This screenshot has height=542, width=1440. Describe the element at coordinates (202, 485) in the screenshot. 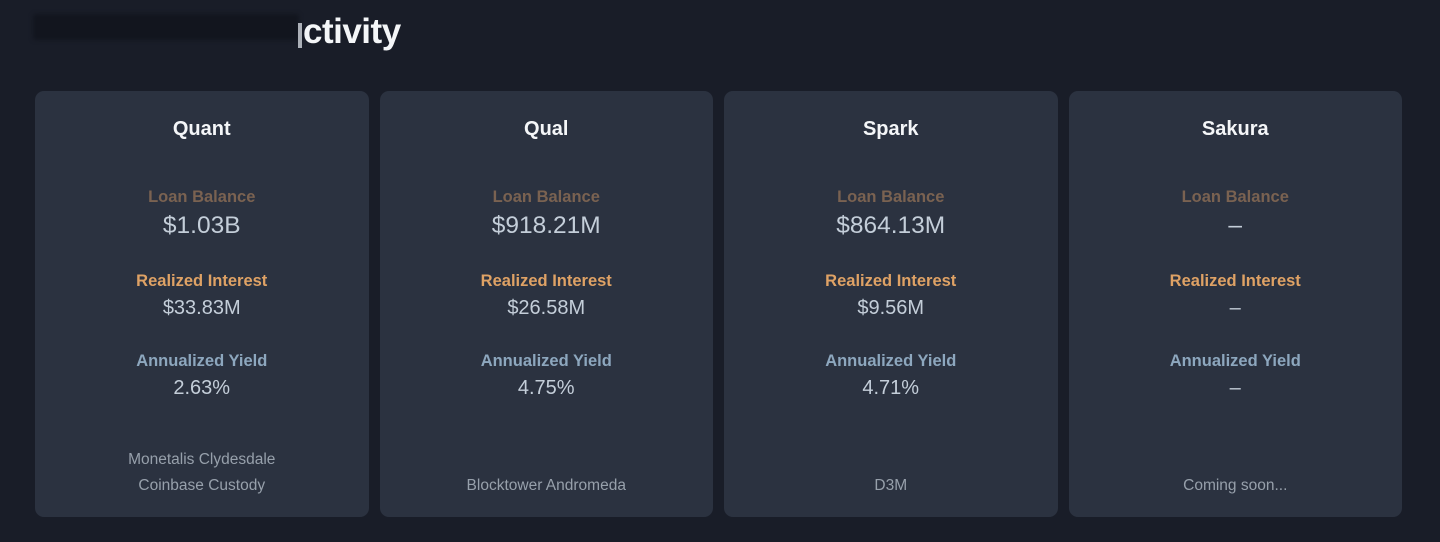

I see `footer-line: Coinbase Custody` at that location.